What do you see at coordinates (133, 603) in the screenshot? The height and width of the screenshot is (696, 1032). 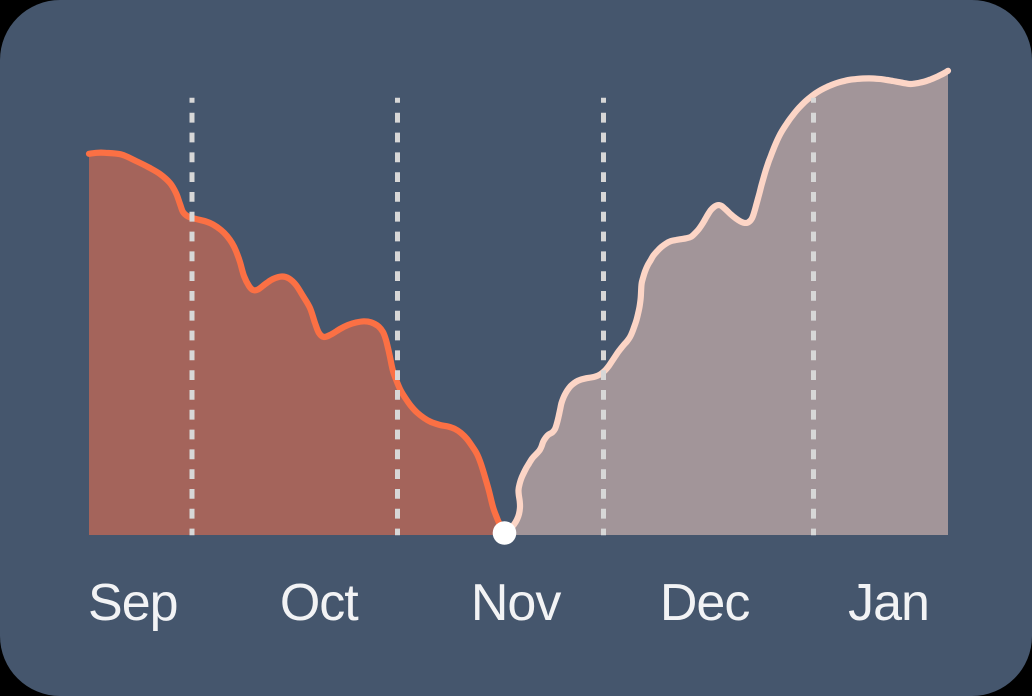 I see `svg-text: Sep` at bounding box center [133, 603].